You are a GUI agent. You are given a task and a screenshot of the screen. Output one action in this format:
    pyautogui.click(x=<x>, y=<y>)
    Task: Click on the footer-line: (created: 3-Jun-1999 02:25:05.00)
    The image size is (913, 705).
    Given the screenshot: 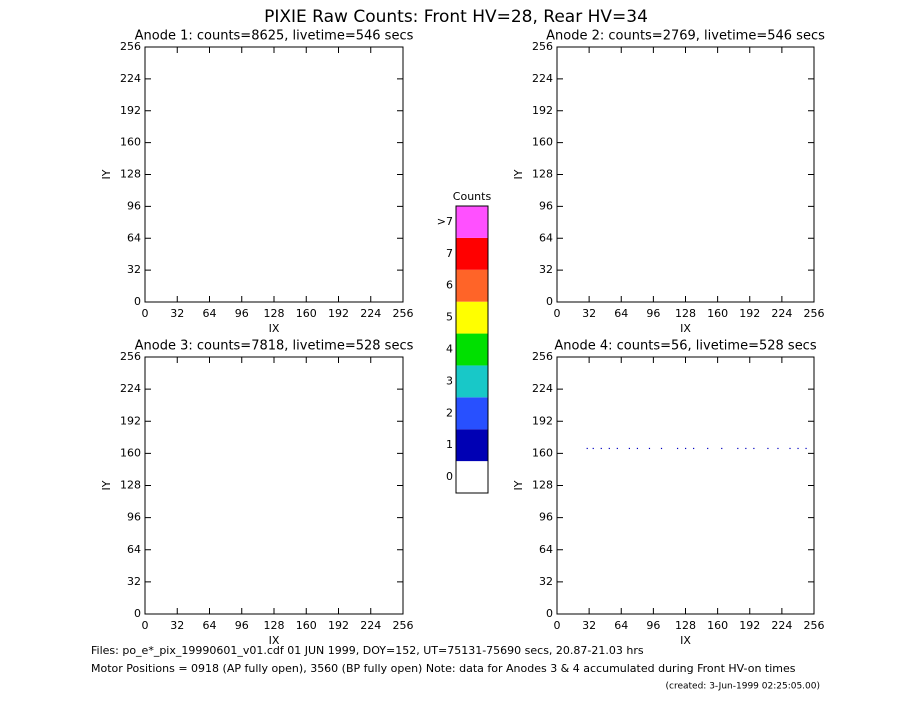 What is the action you would take?
    pyautogui.click(x=743, y=687)
    